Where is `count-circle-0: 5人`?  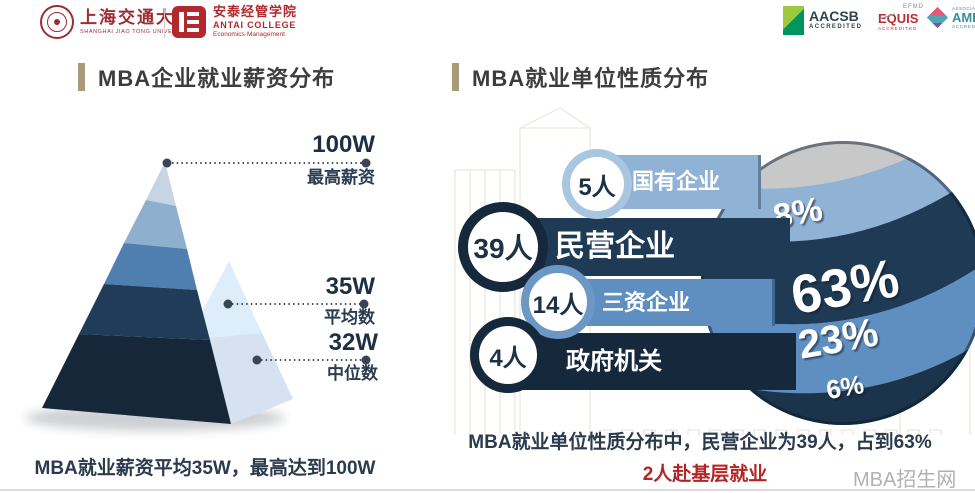 count-circle-0: 5人 is located at coordinates (597, 184).